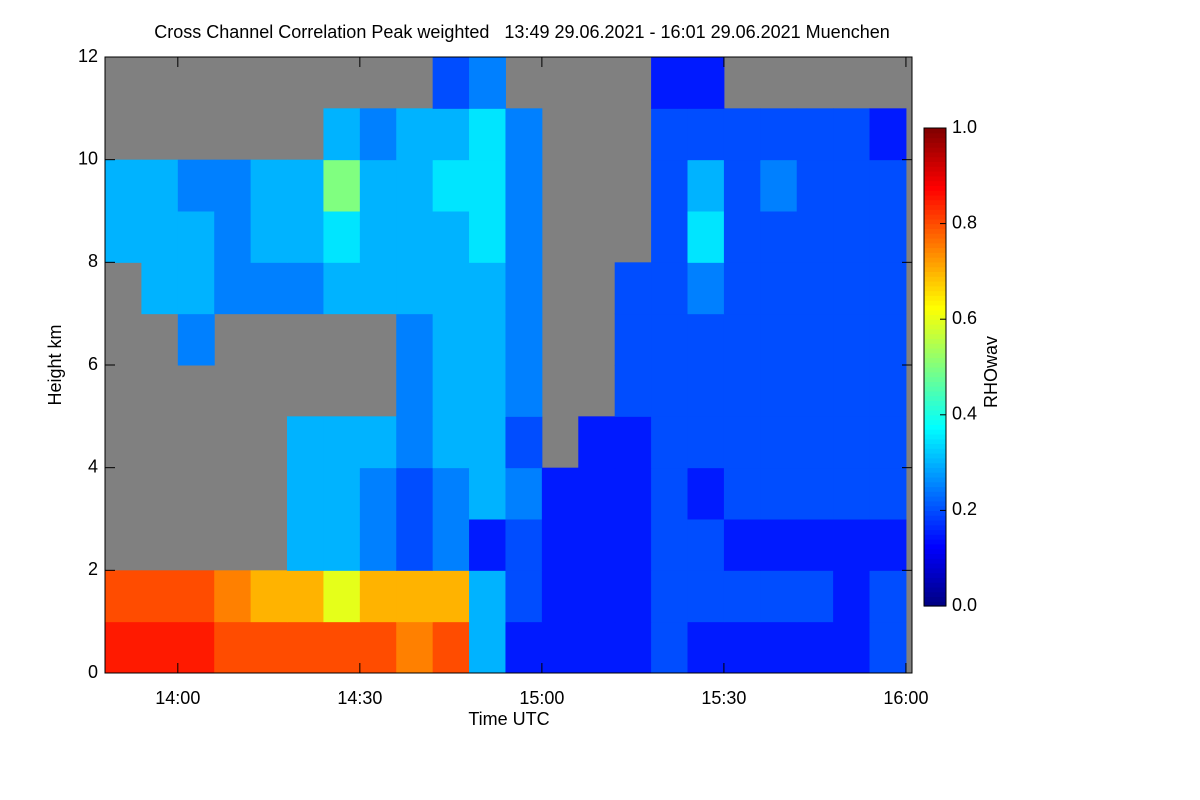 The image size is (1200, 800). I want to click on x-tick-label: 15:00, so click(541, 698).